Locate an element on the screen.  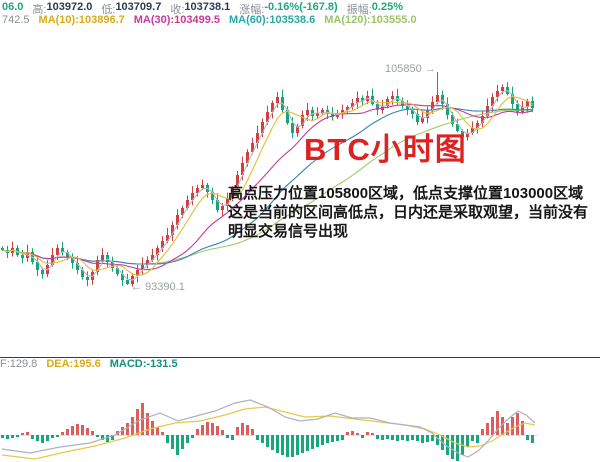
high-readout: 高: 103972.0 is located at coordinates (62, 9).